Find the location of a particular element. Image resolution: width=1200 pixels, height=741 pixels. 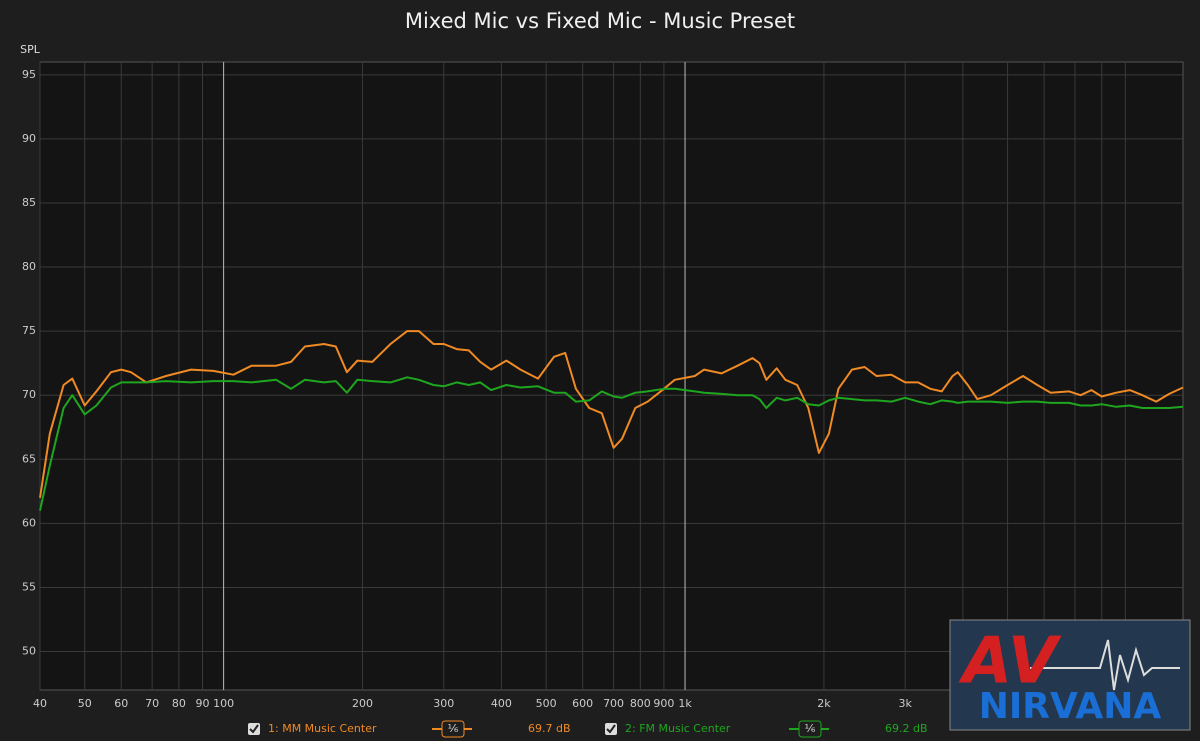

x-tick-label: 600 is located at coordinates (582, 703).